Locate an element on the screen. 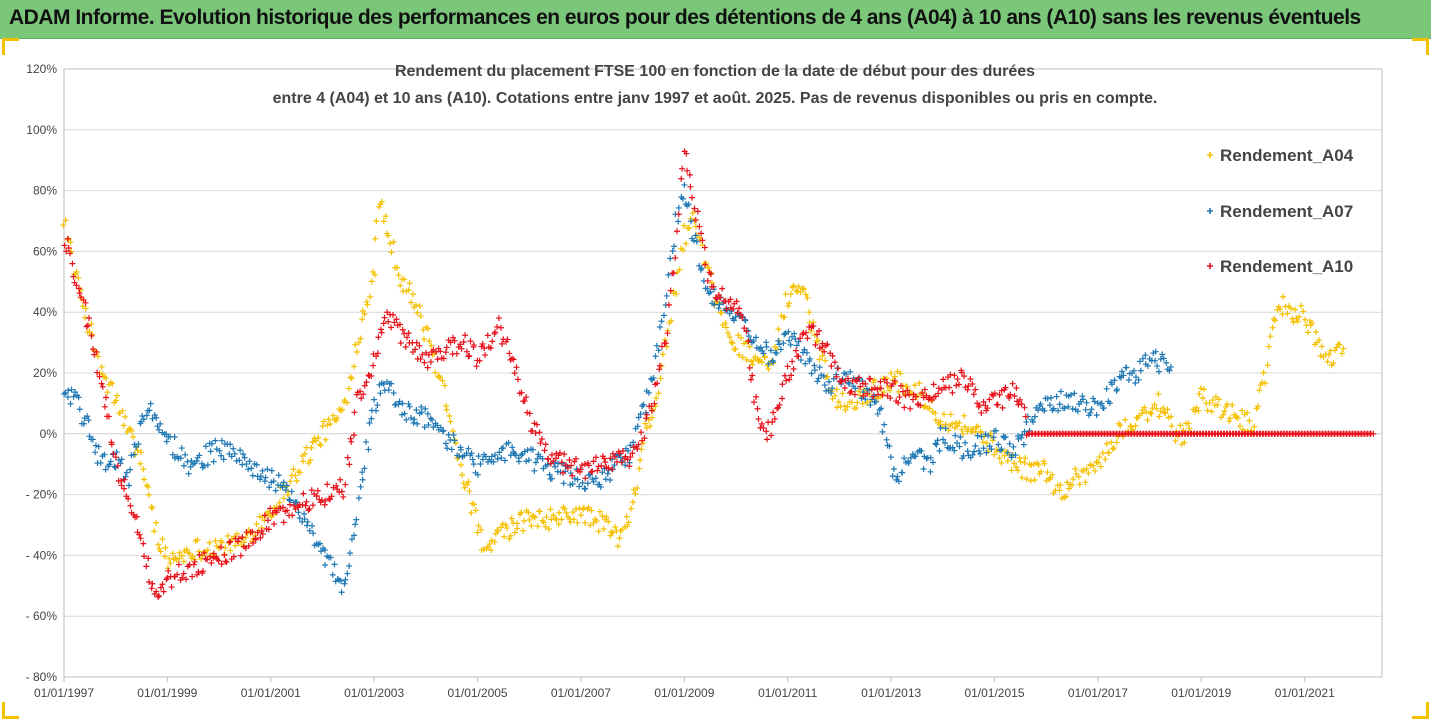 Image resolution: width=1431 pixels, height=721 pixels. x-tick-label: 01/01/2019 is located at coordinates (1201, 693).